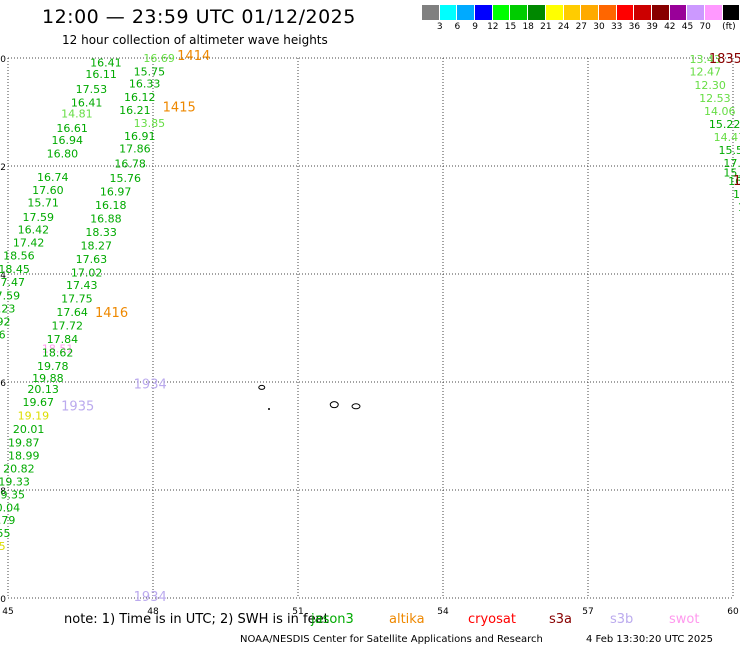  Describe the element at coordinates (731, 172) in the screenshot. I see `wave-height-value: 15.57` at that location.